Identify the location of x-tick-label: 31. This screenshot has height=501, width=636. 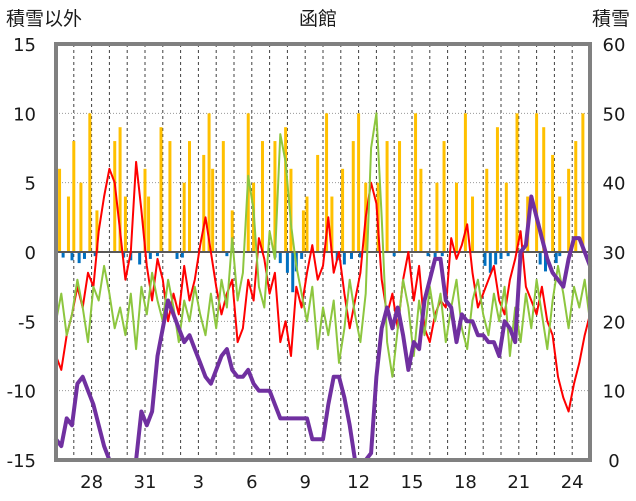
(145, 482).